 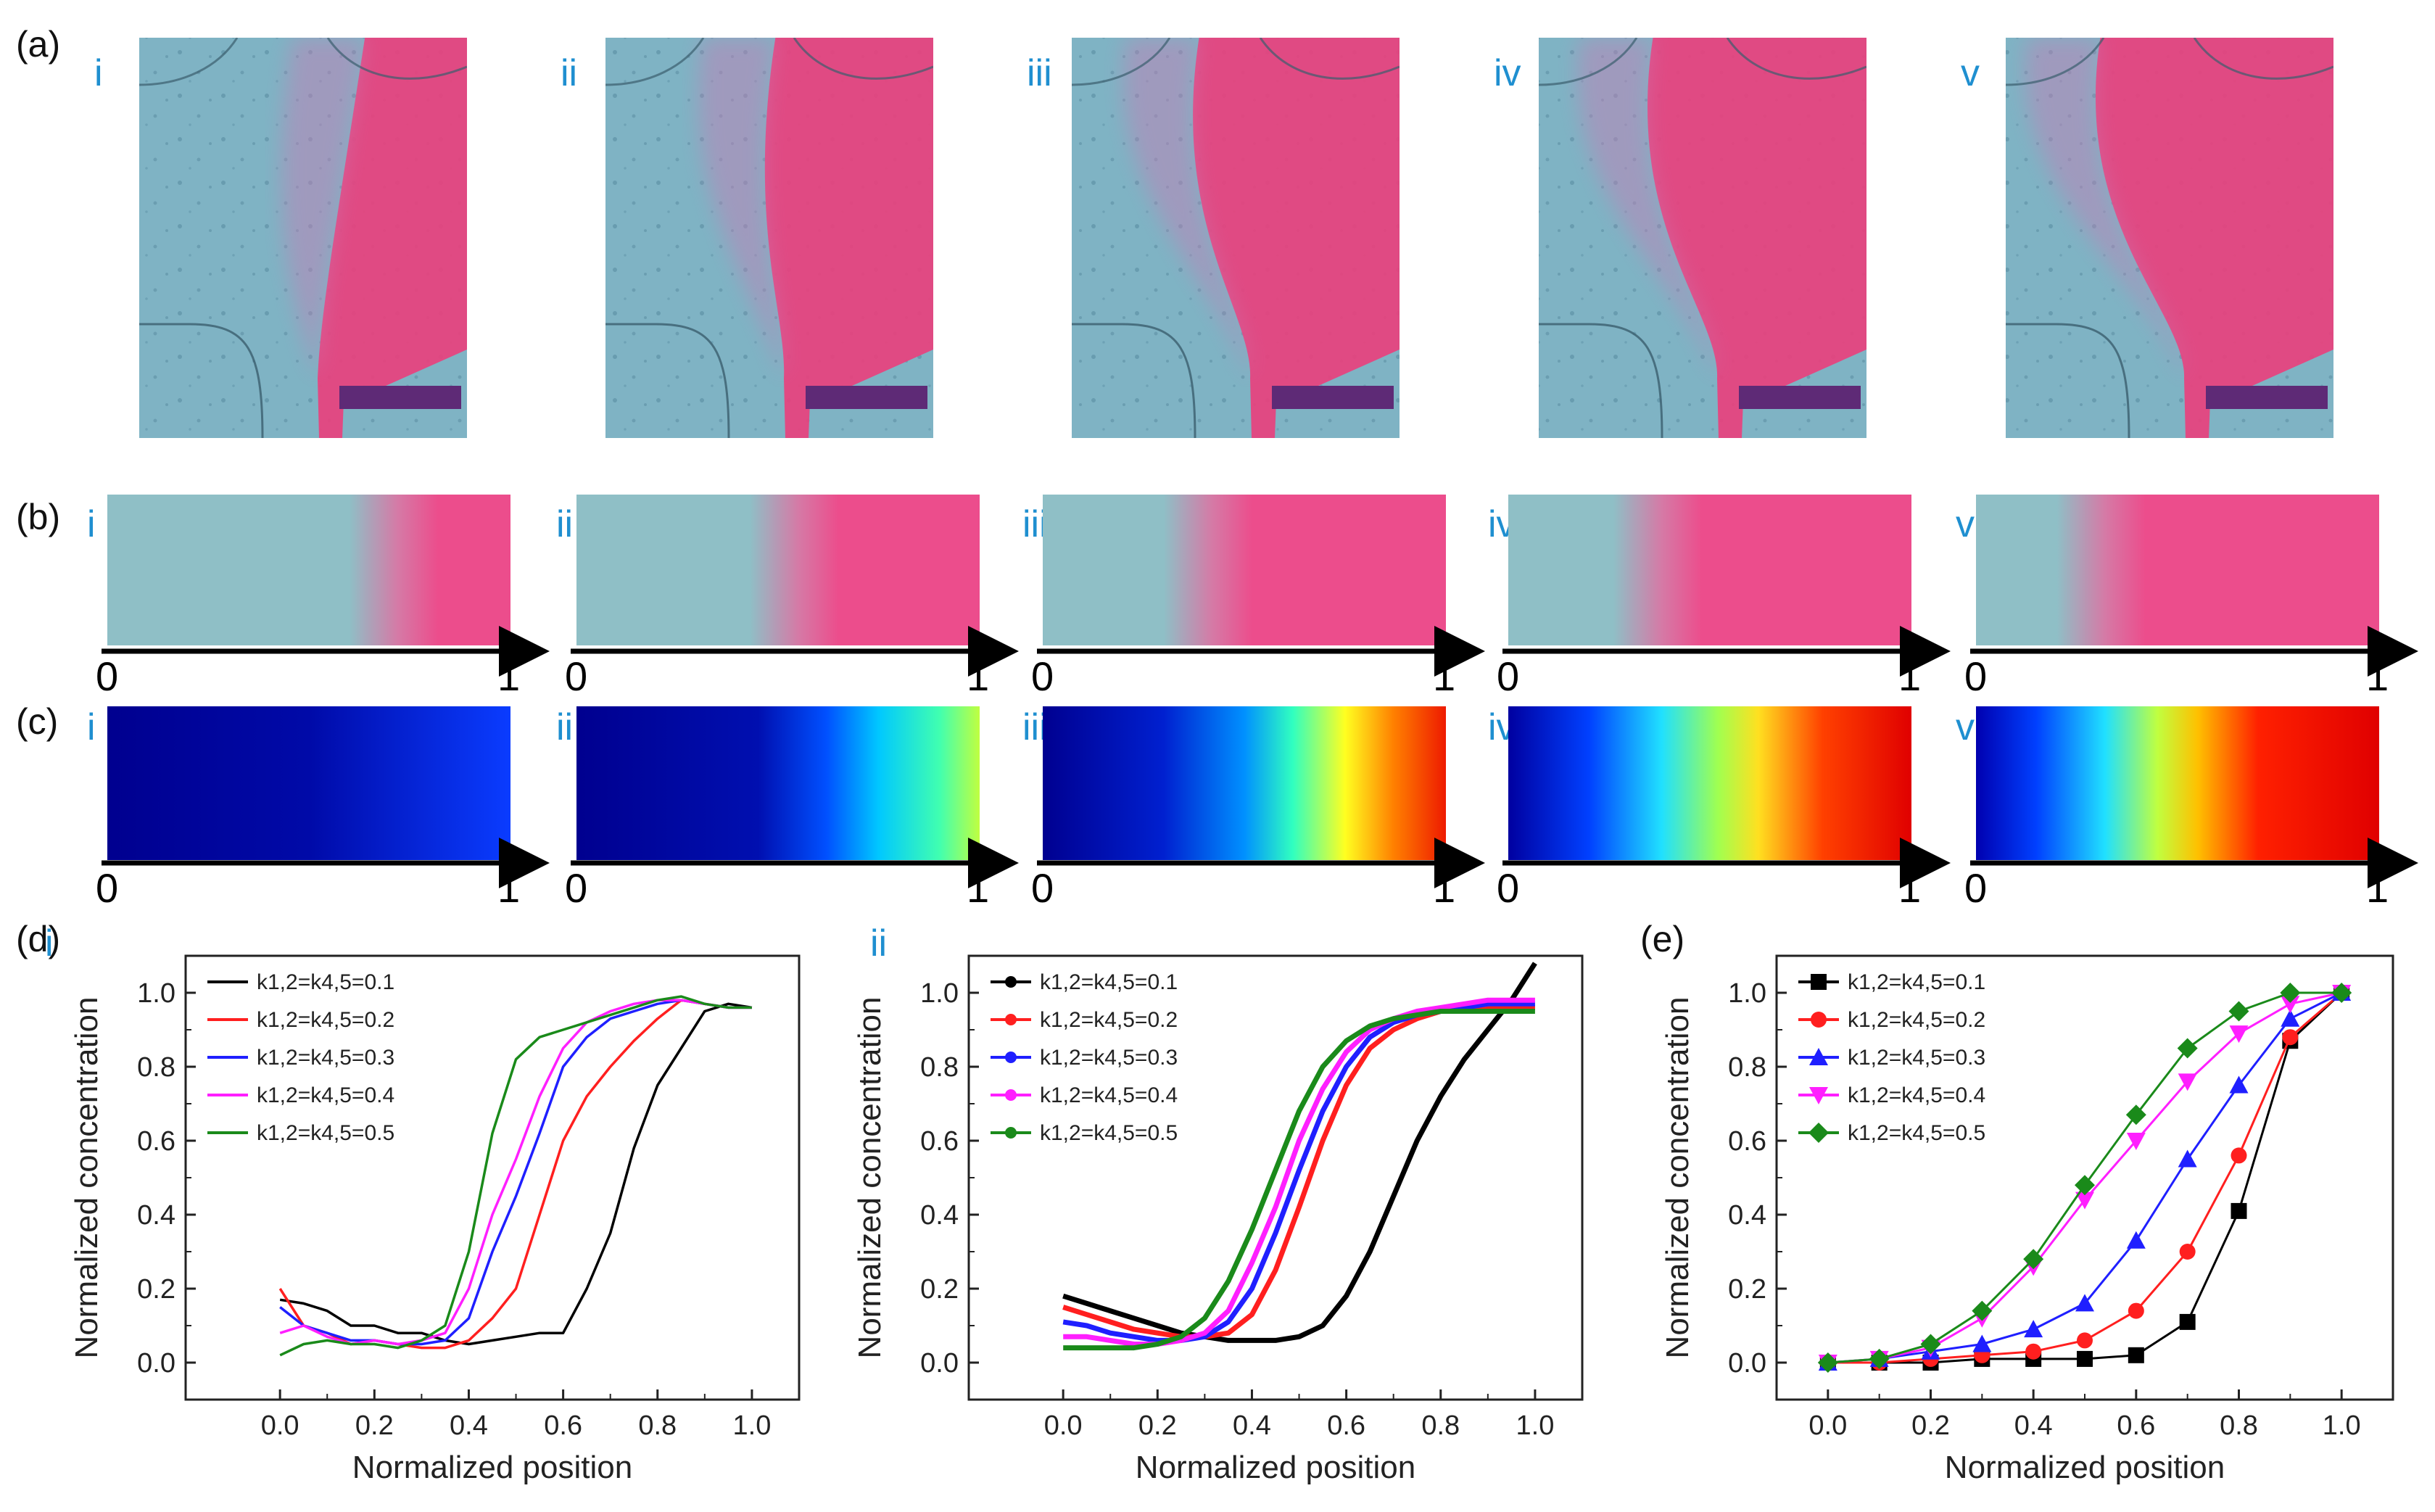 What do you see at coordinates (1747, 1363) in the screenshot?
I see `y-tick-label: 0.0` at bounding box center [1747, 1363].